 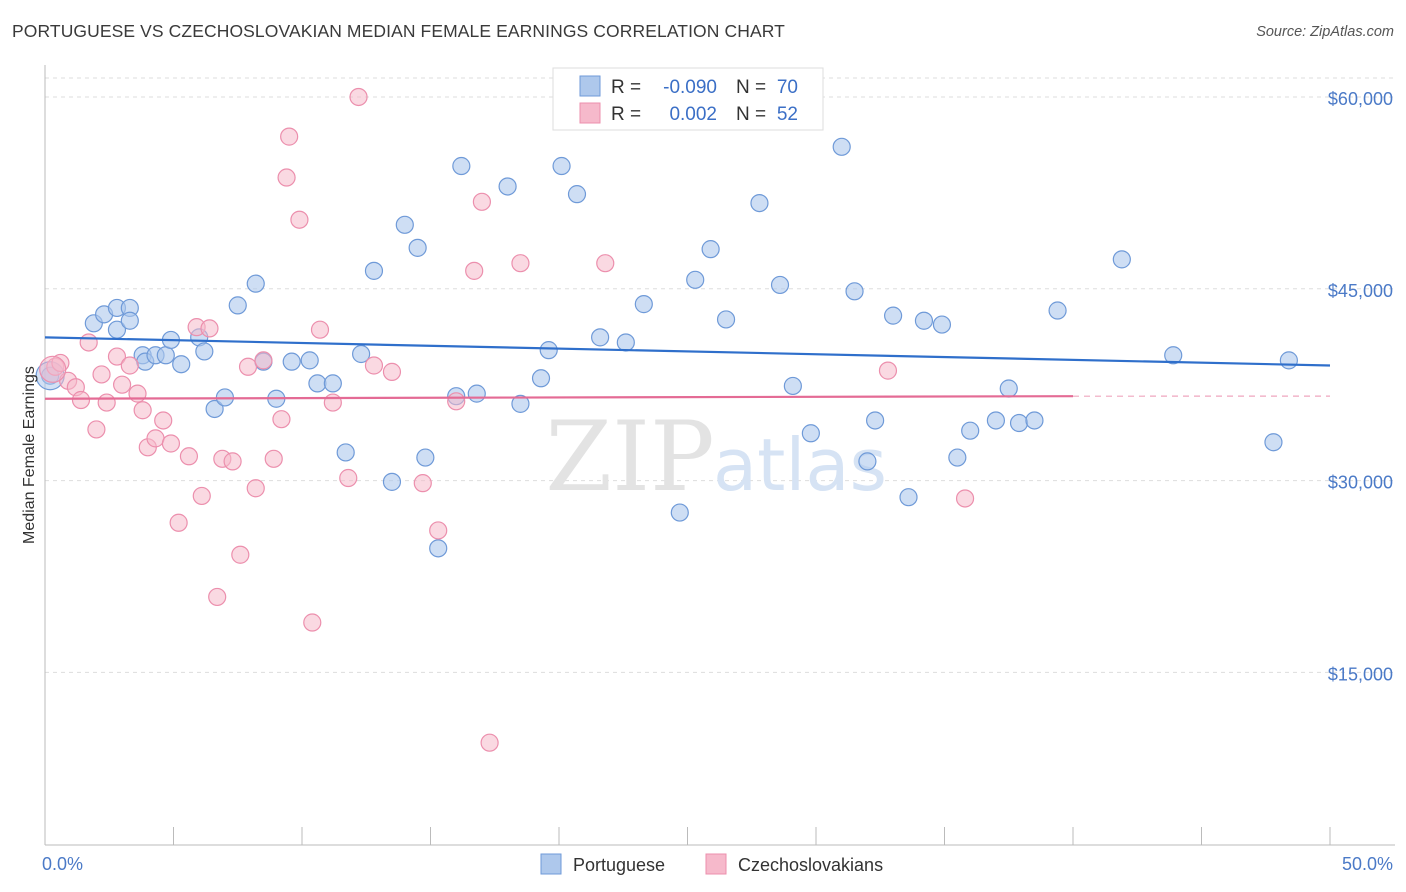 I want to click on legend-r-value-1: 0.002, so click(x=693, y=114).